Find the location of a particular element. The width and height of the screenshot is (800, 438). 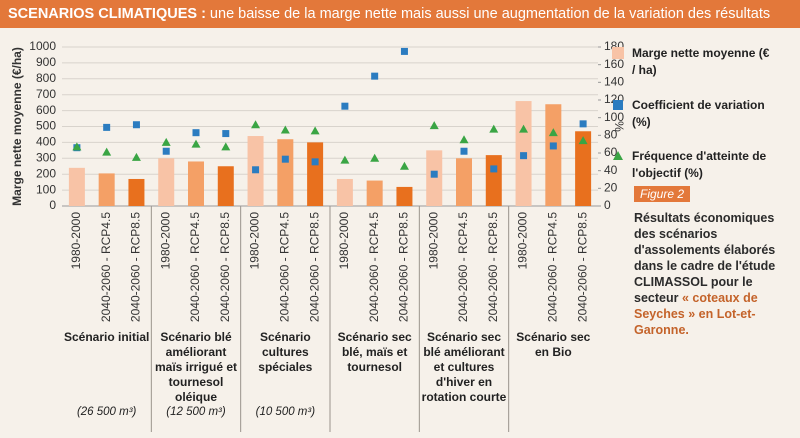

group-label: Scénario sec en Bio is located at coordinates (553, 344).